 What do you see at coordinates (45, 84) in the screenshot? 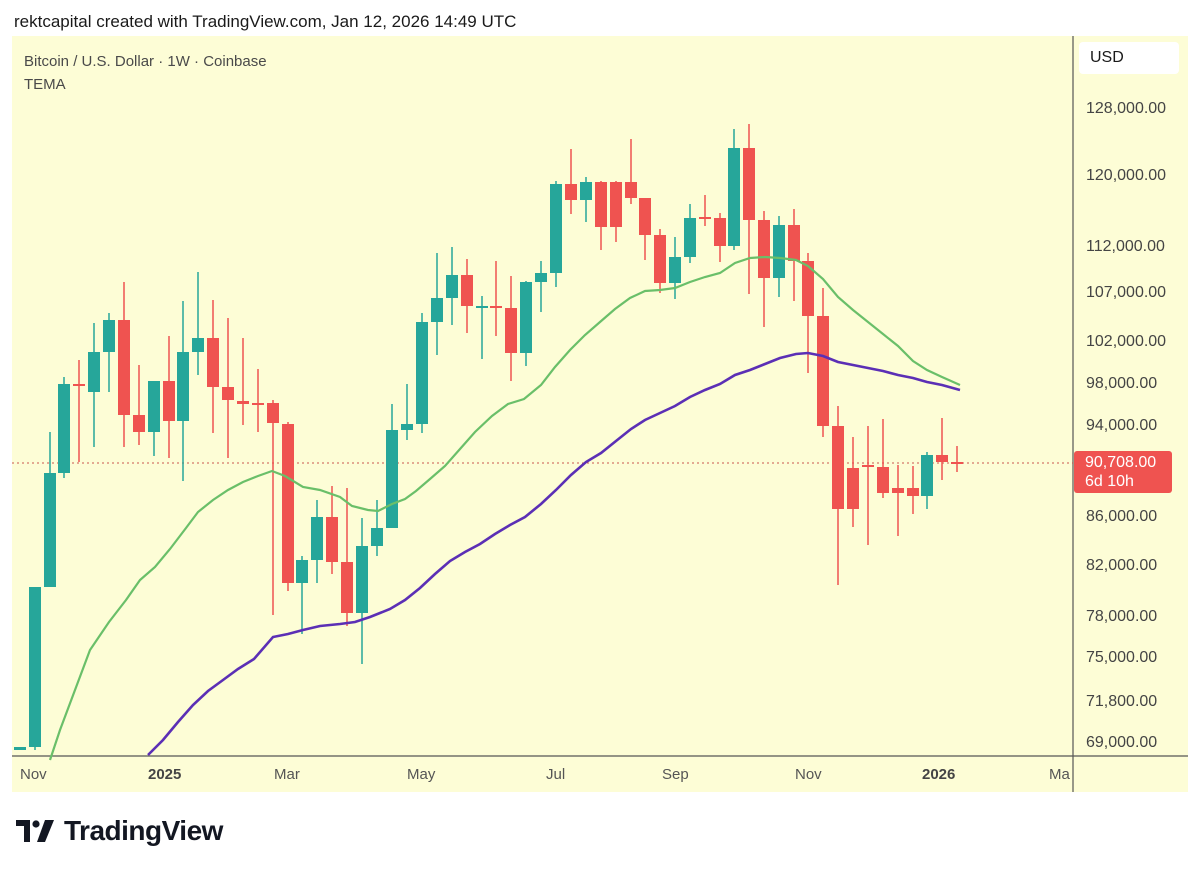
I see `indicator-label: TEMA` at bounding box center [45, 84].